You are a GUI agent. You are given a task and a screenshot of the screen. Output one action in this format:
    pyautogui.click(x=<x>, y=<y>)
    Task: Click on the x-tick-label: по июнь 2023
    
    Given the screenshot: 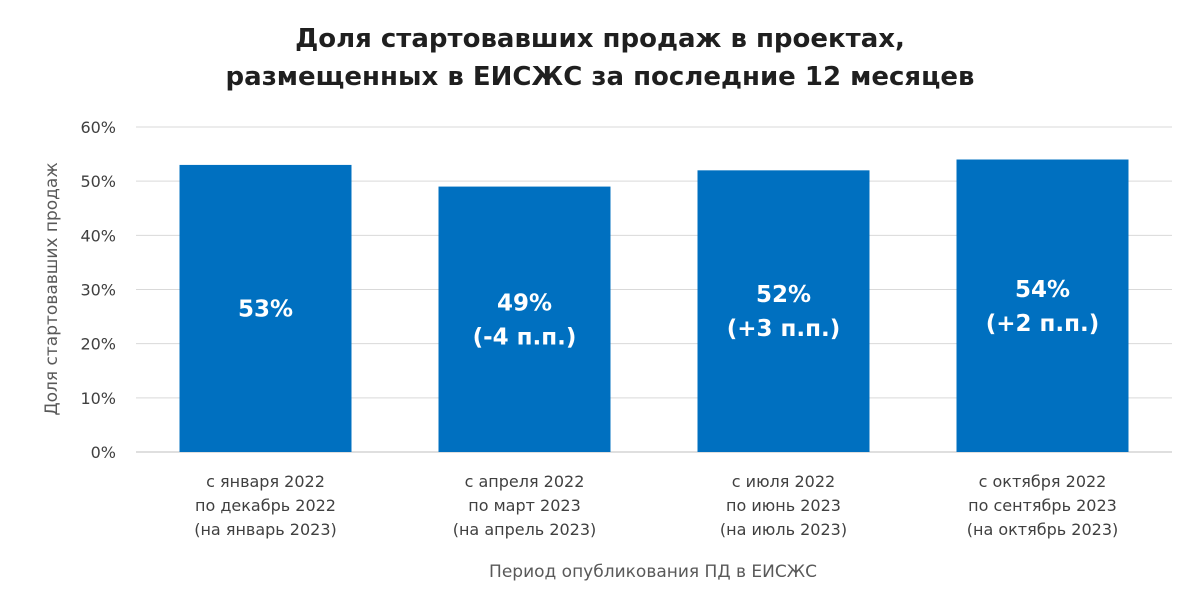 What is the action you would take?
    pyautogui.click(x=783, y=505)
    